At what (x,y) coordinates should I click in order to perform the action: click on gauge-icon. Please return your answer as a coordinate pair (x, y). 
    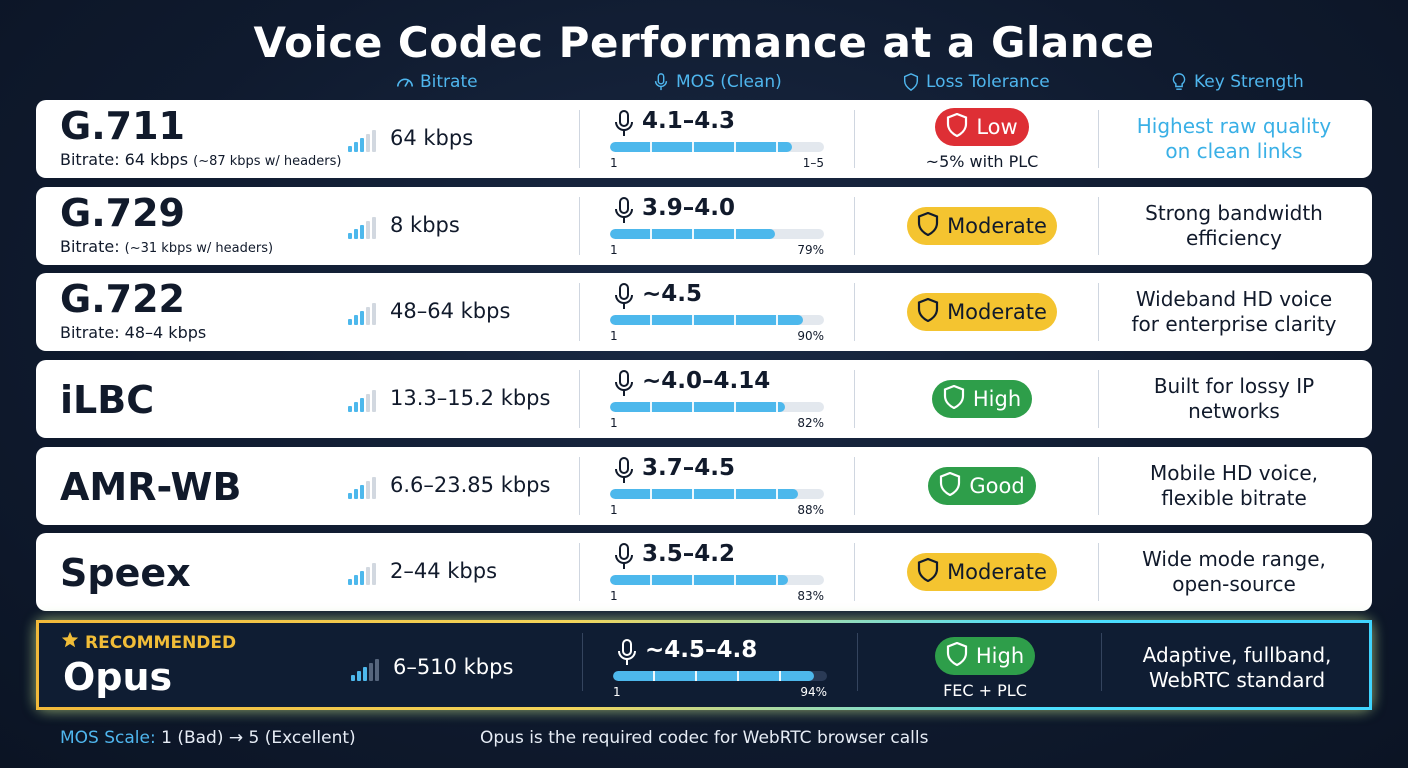
    Looking at the image, I should click on (405, 82).